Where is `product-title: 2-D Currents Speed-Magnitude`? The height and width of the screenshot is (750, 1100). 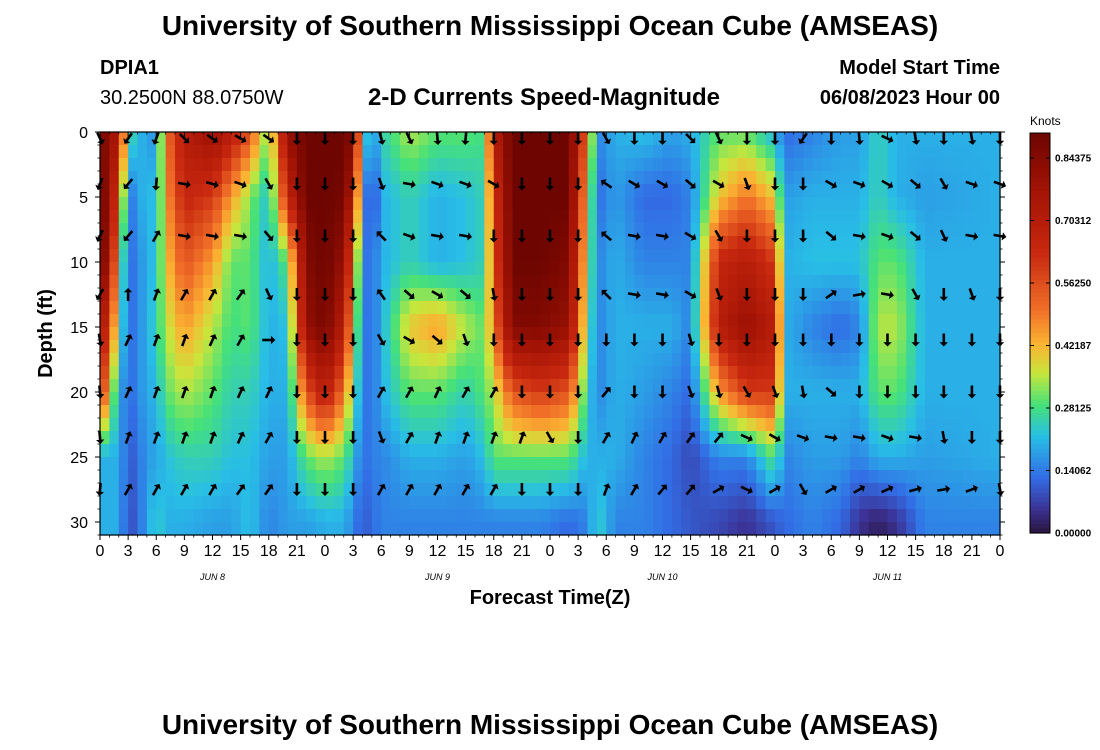
product-title: 2-D Currents Speed-Magnitude is located at coordinates (544, 97).